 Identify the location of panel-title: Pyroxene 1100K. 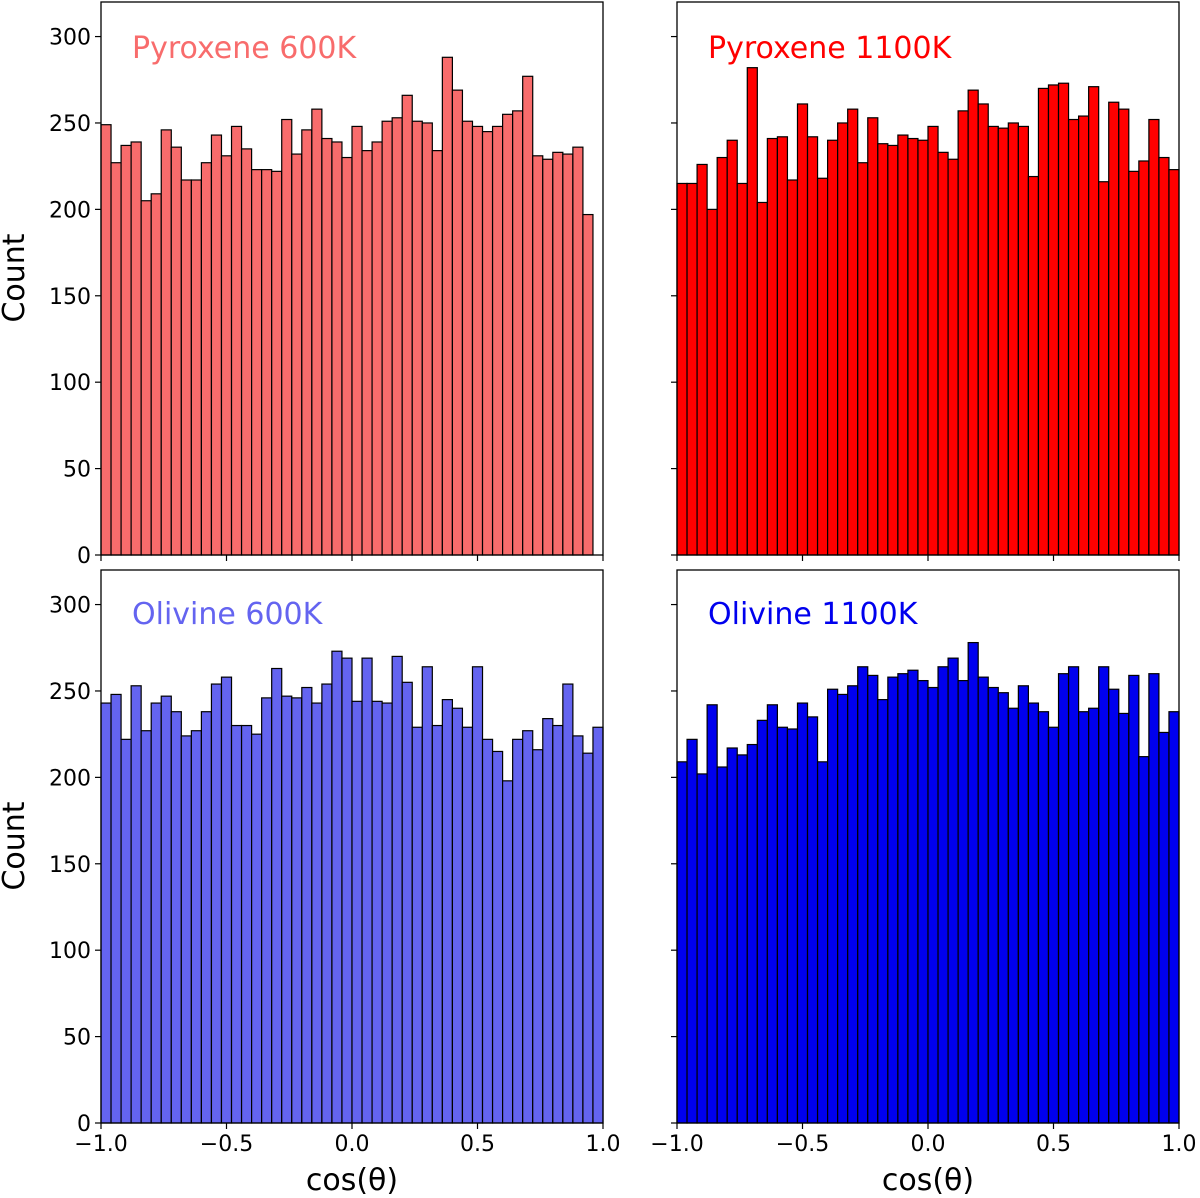
(830, 48).